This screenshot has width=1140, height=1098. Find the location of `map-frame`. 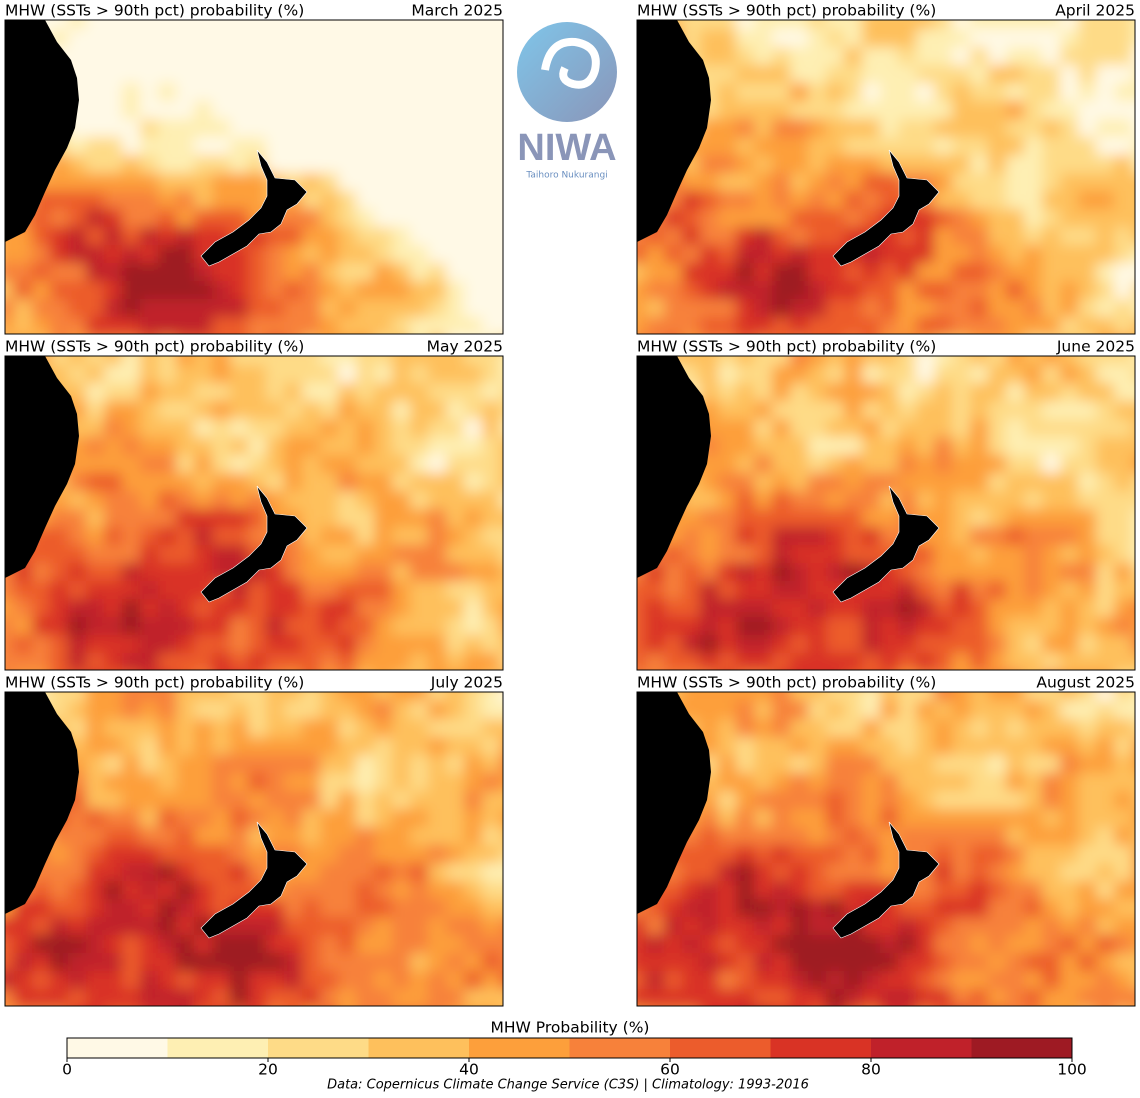

map-frame is located at coordinates (254, 177).